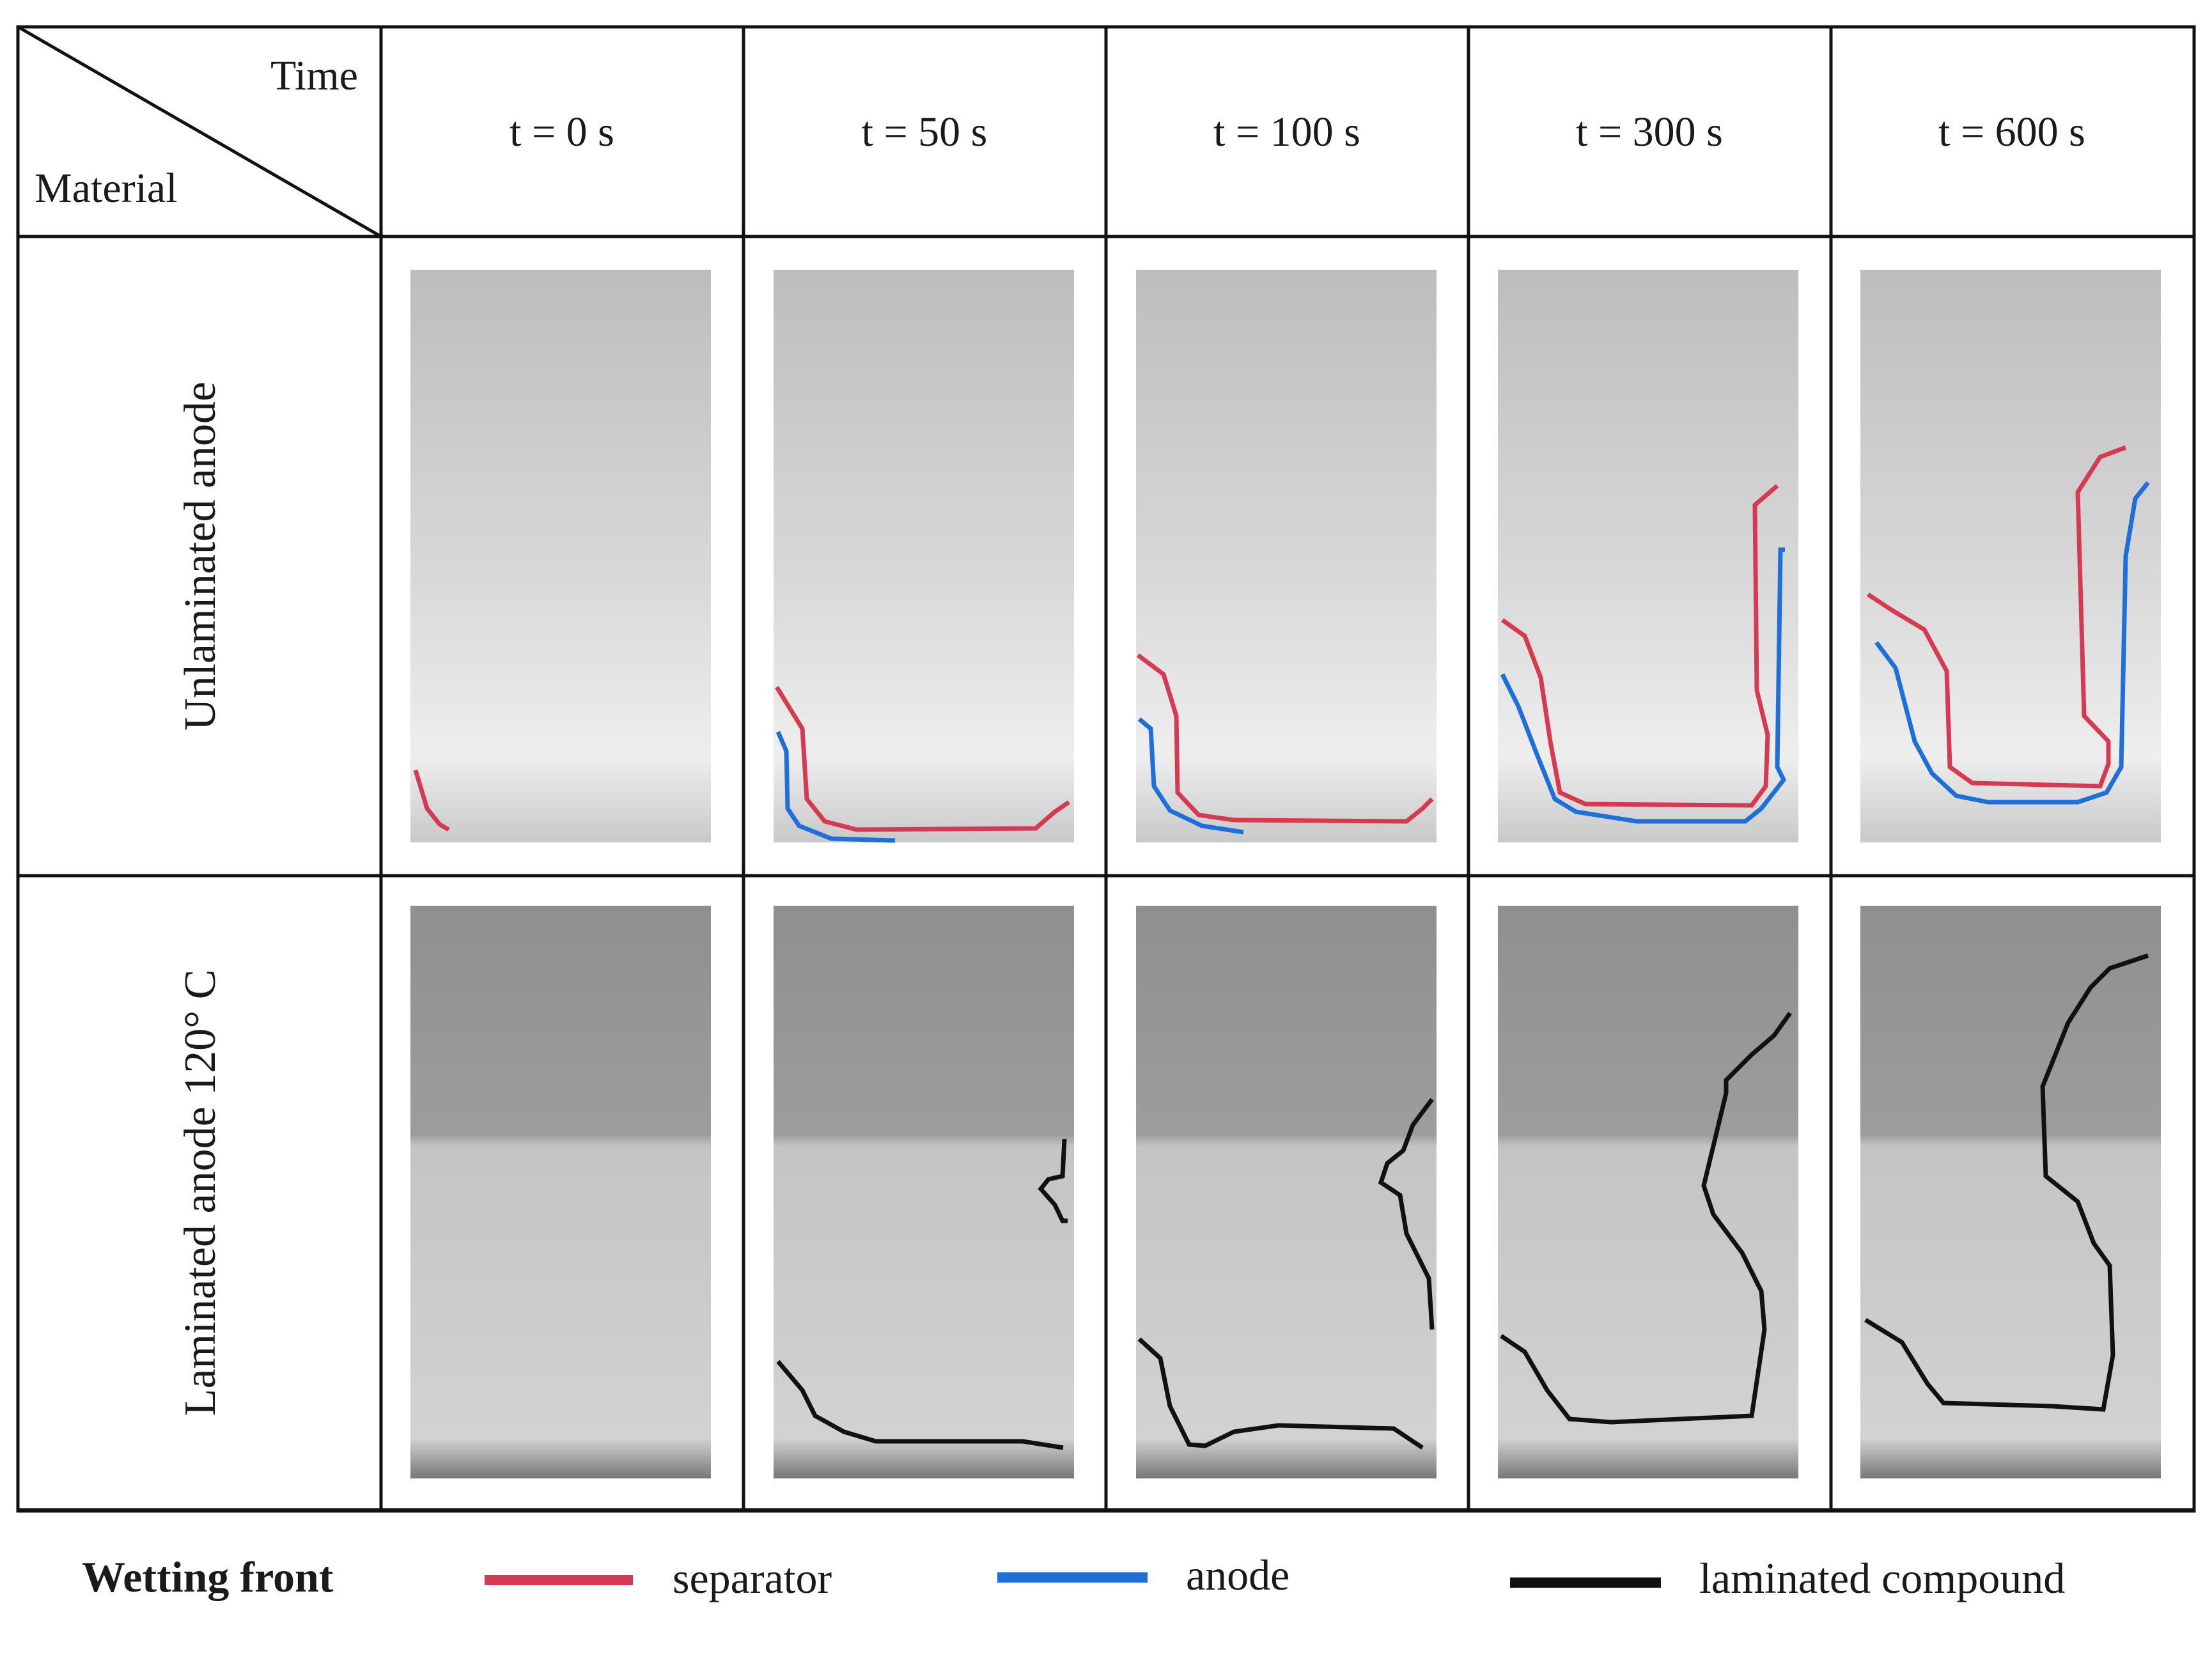 The height and width of the screenshot is (1674, 2212). Describe the element at coordinates (200, 1193) in the screenshot. I see `row-label-laminated: Laminated anode 120° C` at that location.